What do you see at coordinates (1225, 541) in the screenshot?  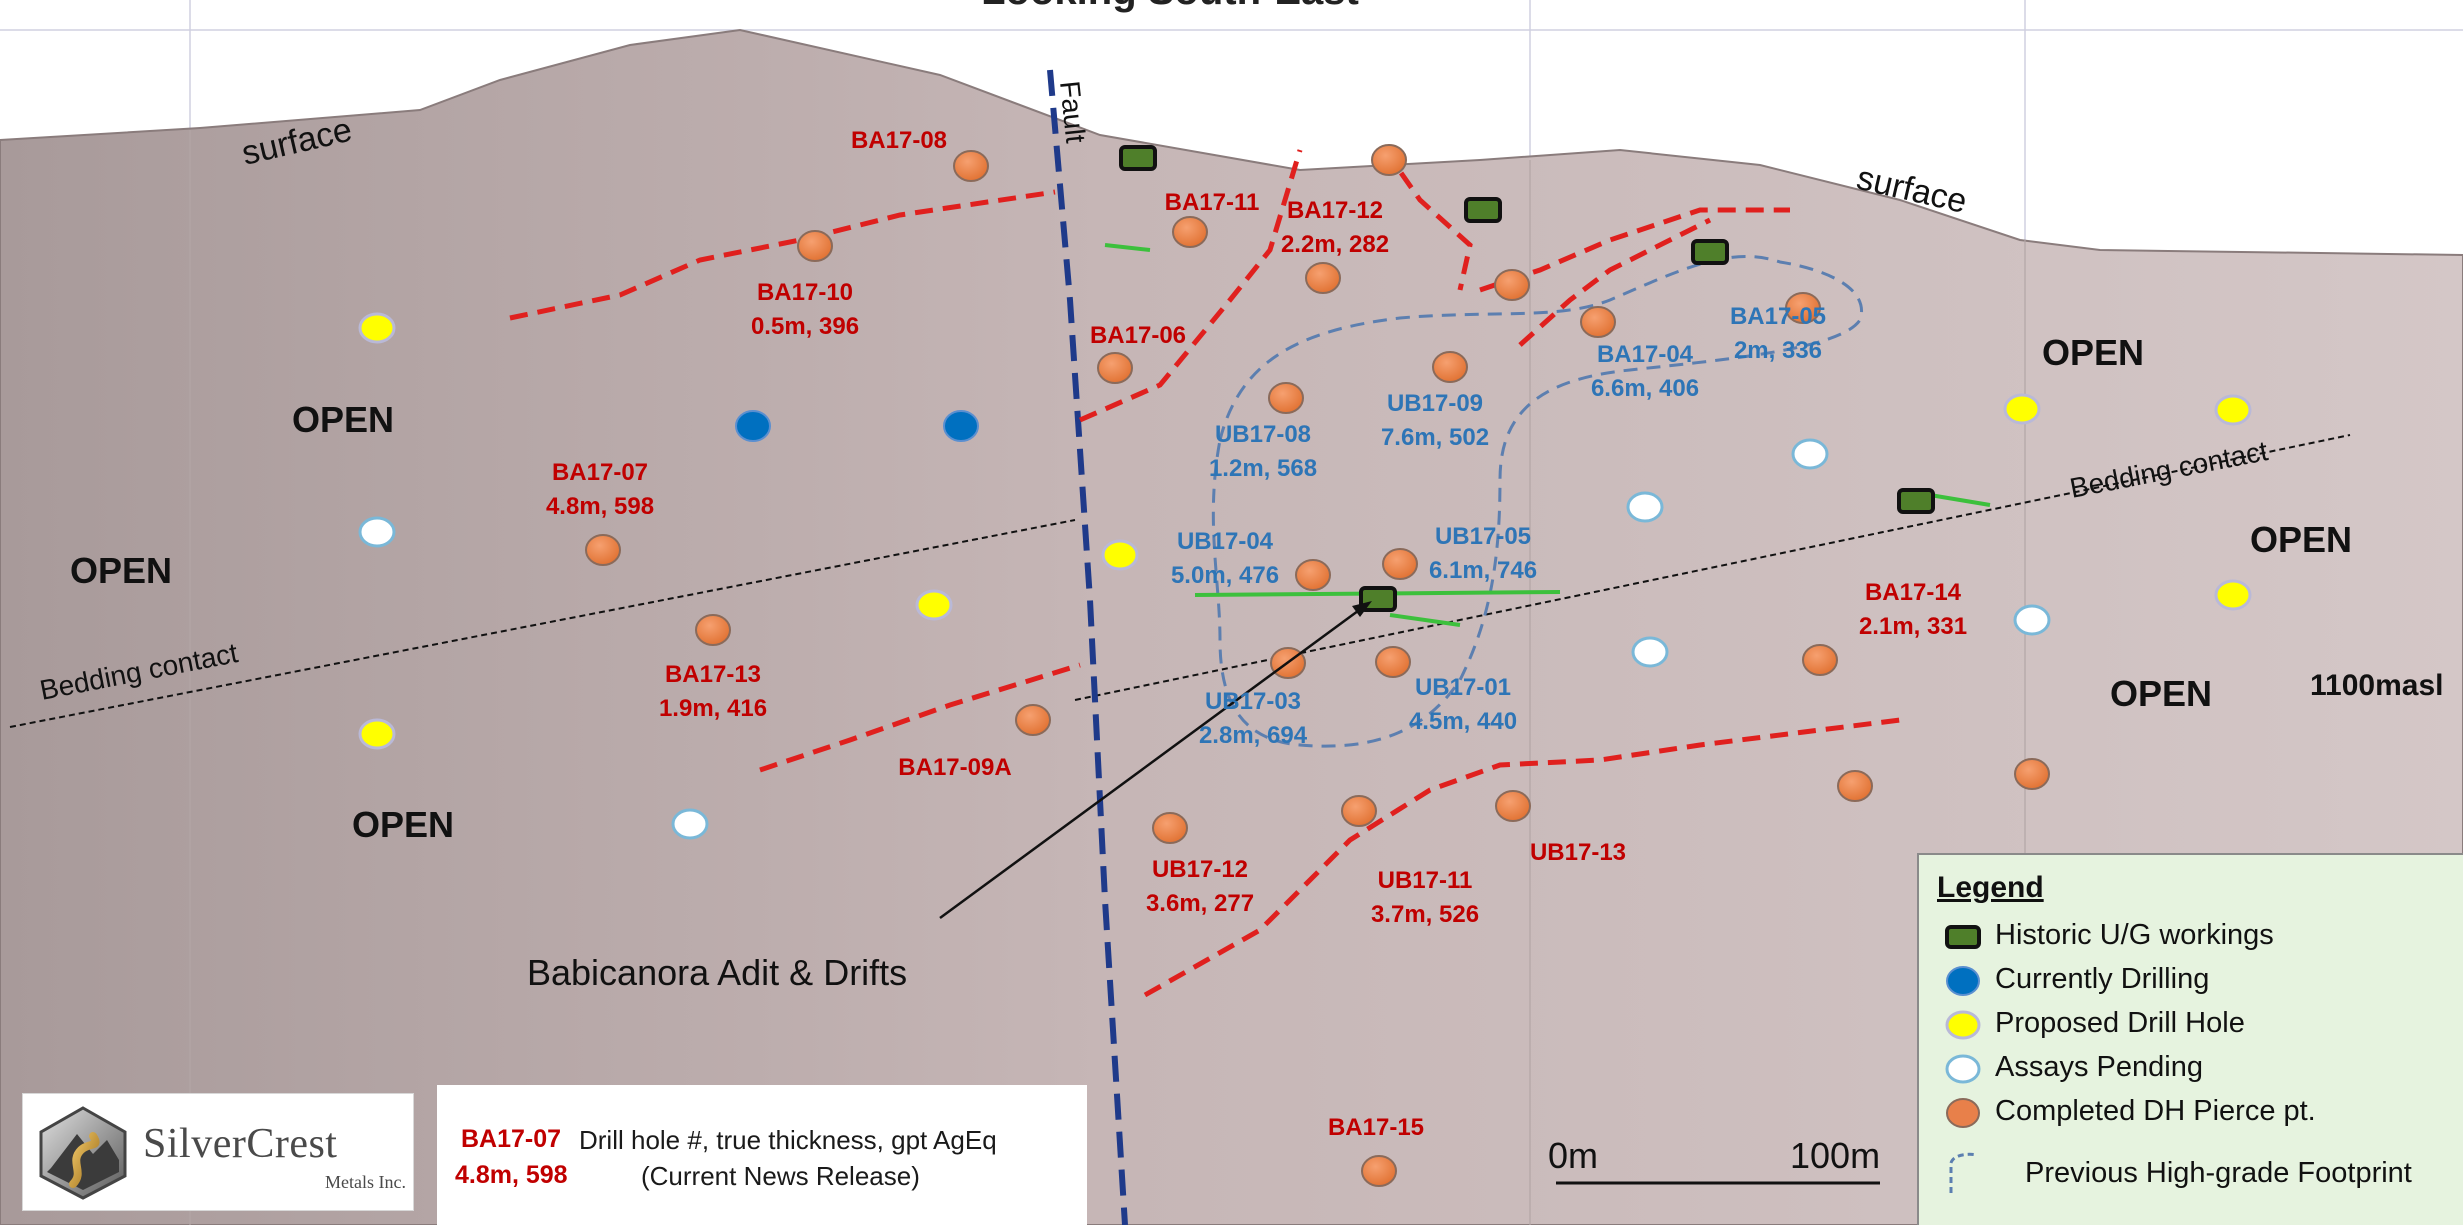 I see `drill-hole-id-label: UB17-04` at bounding box center [1225, 541].